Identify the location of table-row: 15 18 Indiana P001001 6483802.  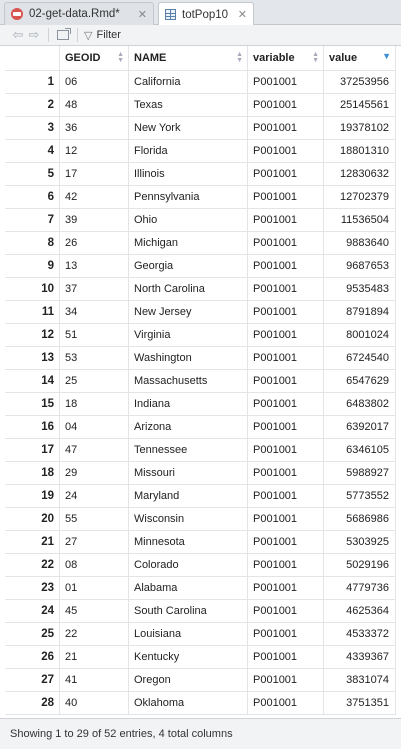
(200, 404).